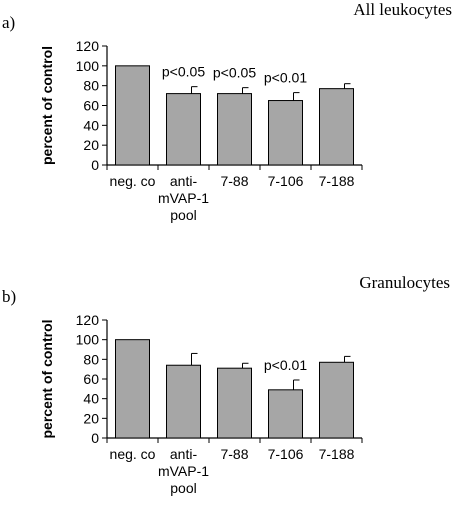 The width and height of the screenshot is (475, 514). Describe the element at coordinates (8, 22) in the screenshot. I see `panel-label: a)` at that location.